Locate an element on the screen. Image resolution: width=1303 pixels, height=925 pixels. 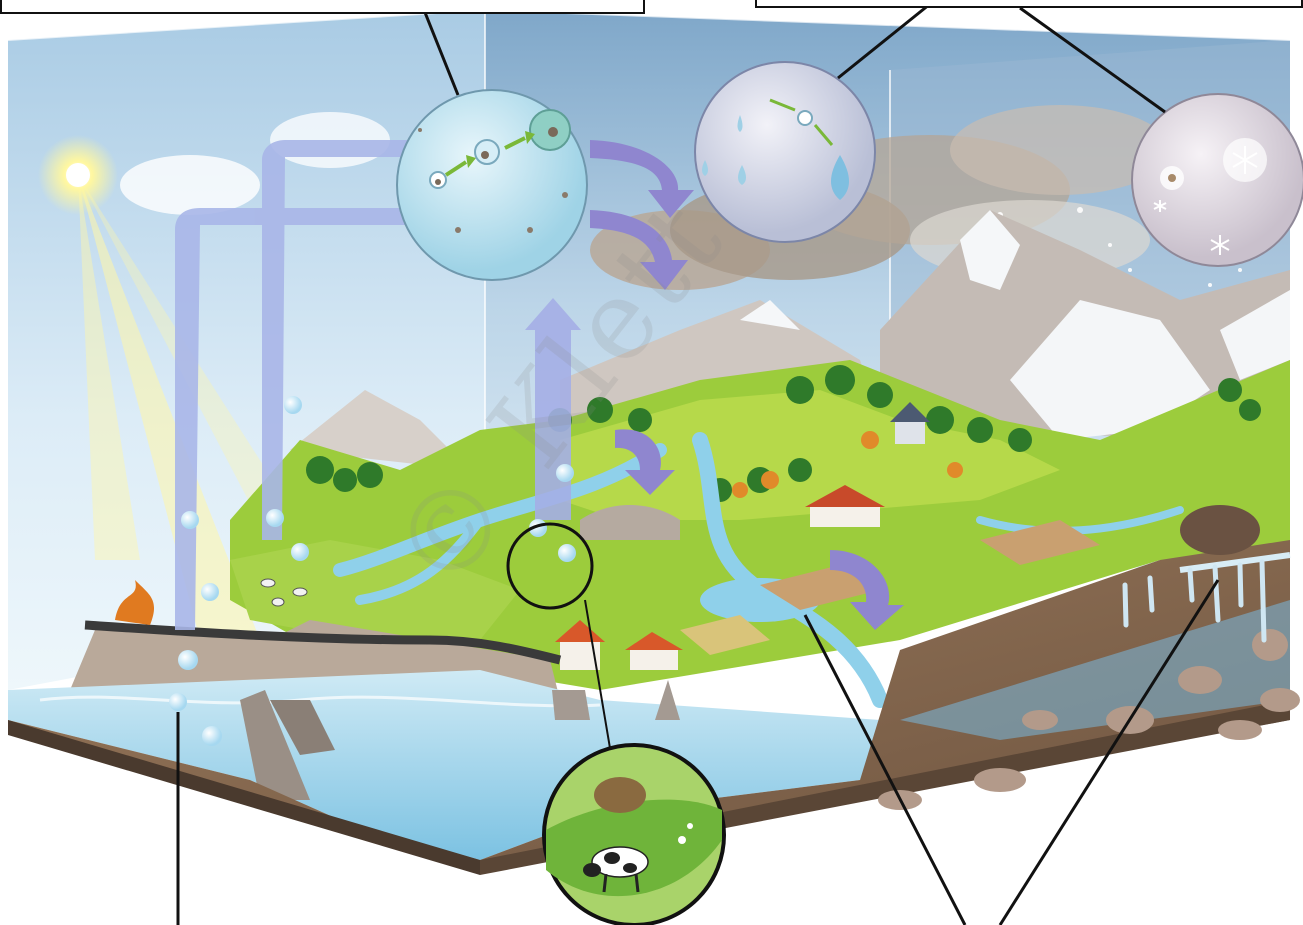
dam is located at coordinates (630, 522).